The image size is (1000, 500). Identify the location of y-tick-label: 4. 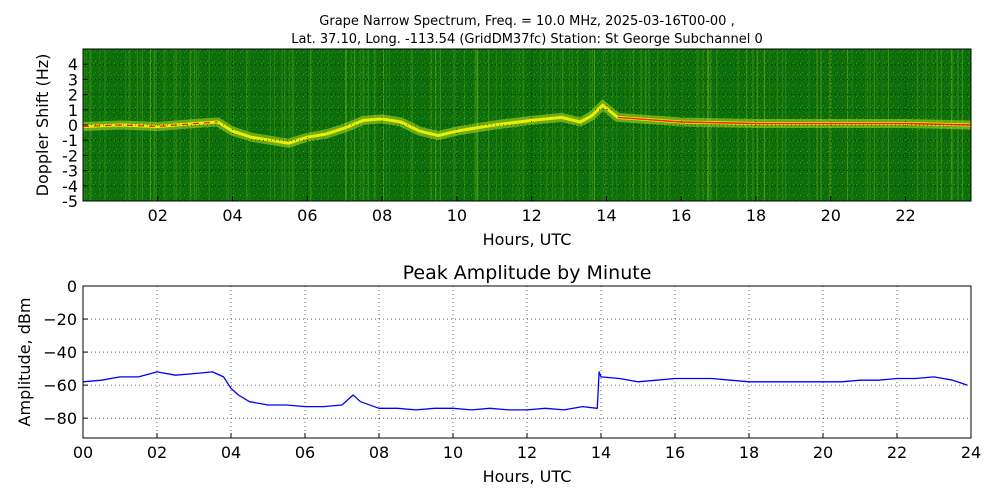
(73, 64).